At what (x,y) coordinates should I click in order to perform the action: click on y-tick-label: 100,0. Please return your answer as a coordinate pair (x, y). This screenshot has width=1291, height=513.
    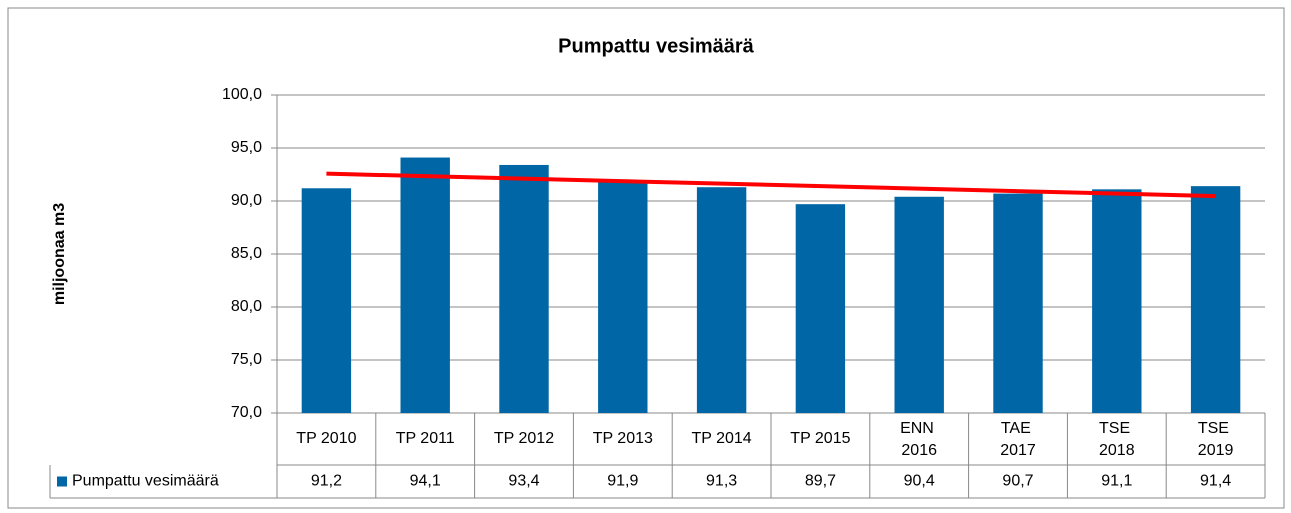
    Looking at the image, I should click on (242, 94).